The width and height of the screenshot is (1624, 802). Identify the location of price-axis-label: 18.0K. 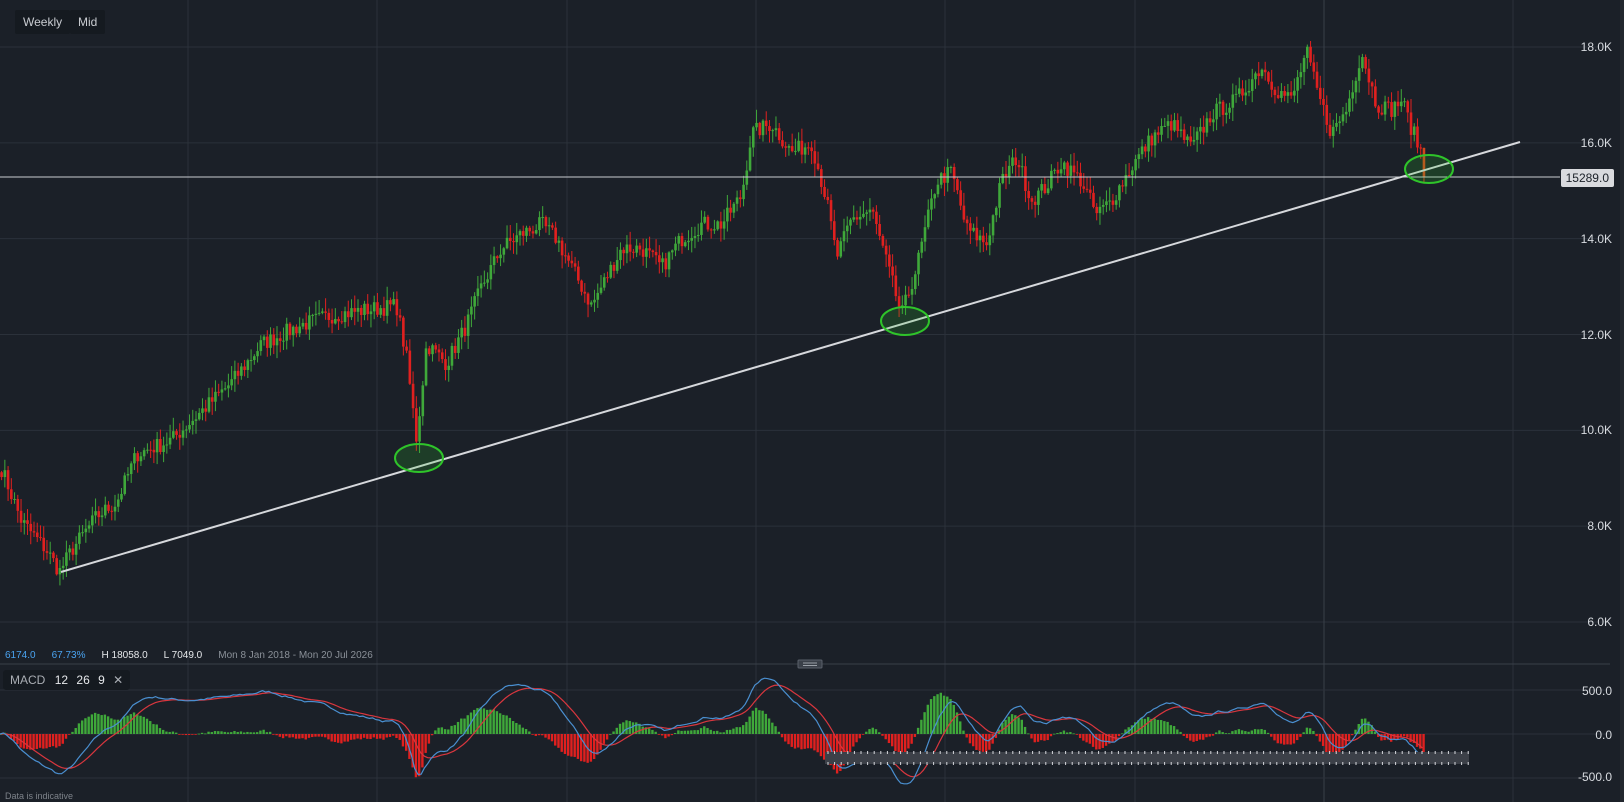
(1596, 47).